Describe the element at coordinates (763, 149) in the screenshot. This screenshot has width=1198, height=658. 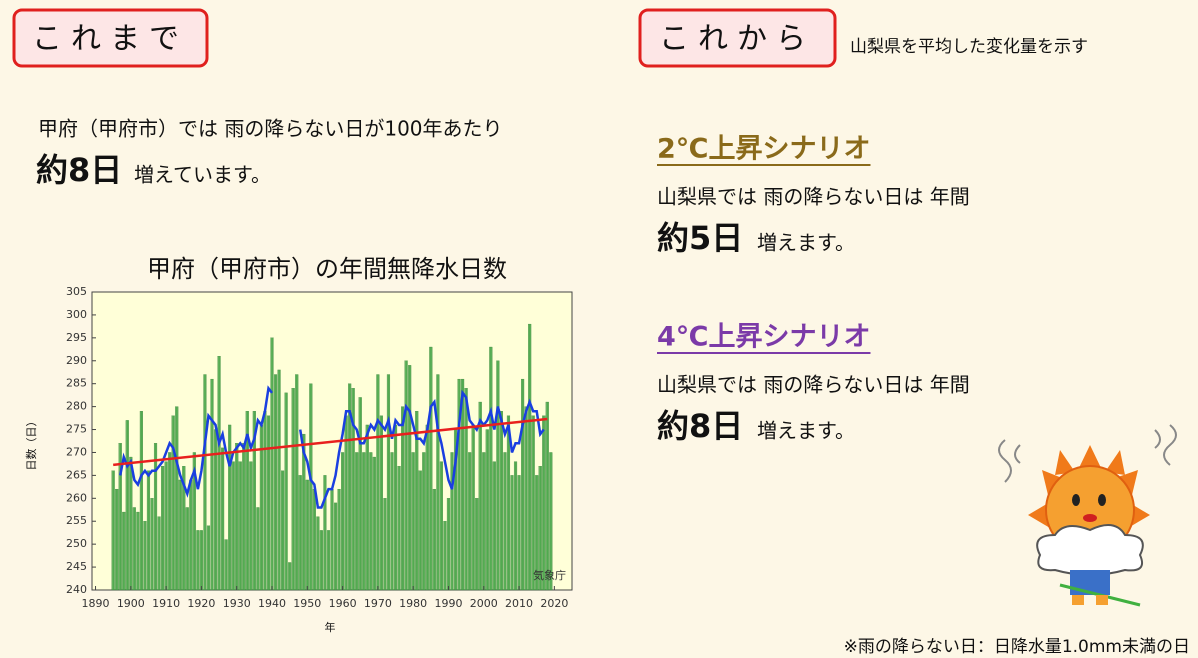
I see `scenario-title: 2℃上昇シナリオ` at that location.